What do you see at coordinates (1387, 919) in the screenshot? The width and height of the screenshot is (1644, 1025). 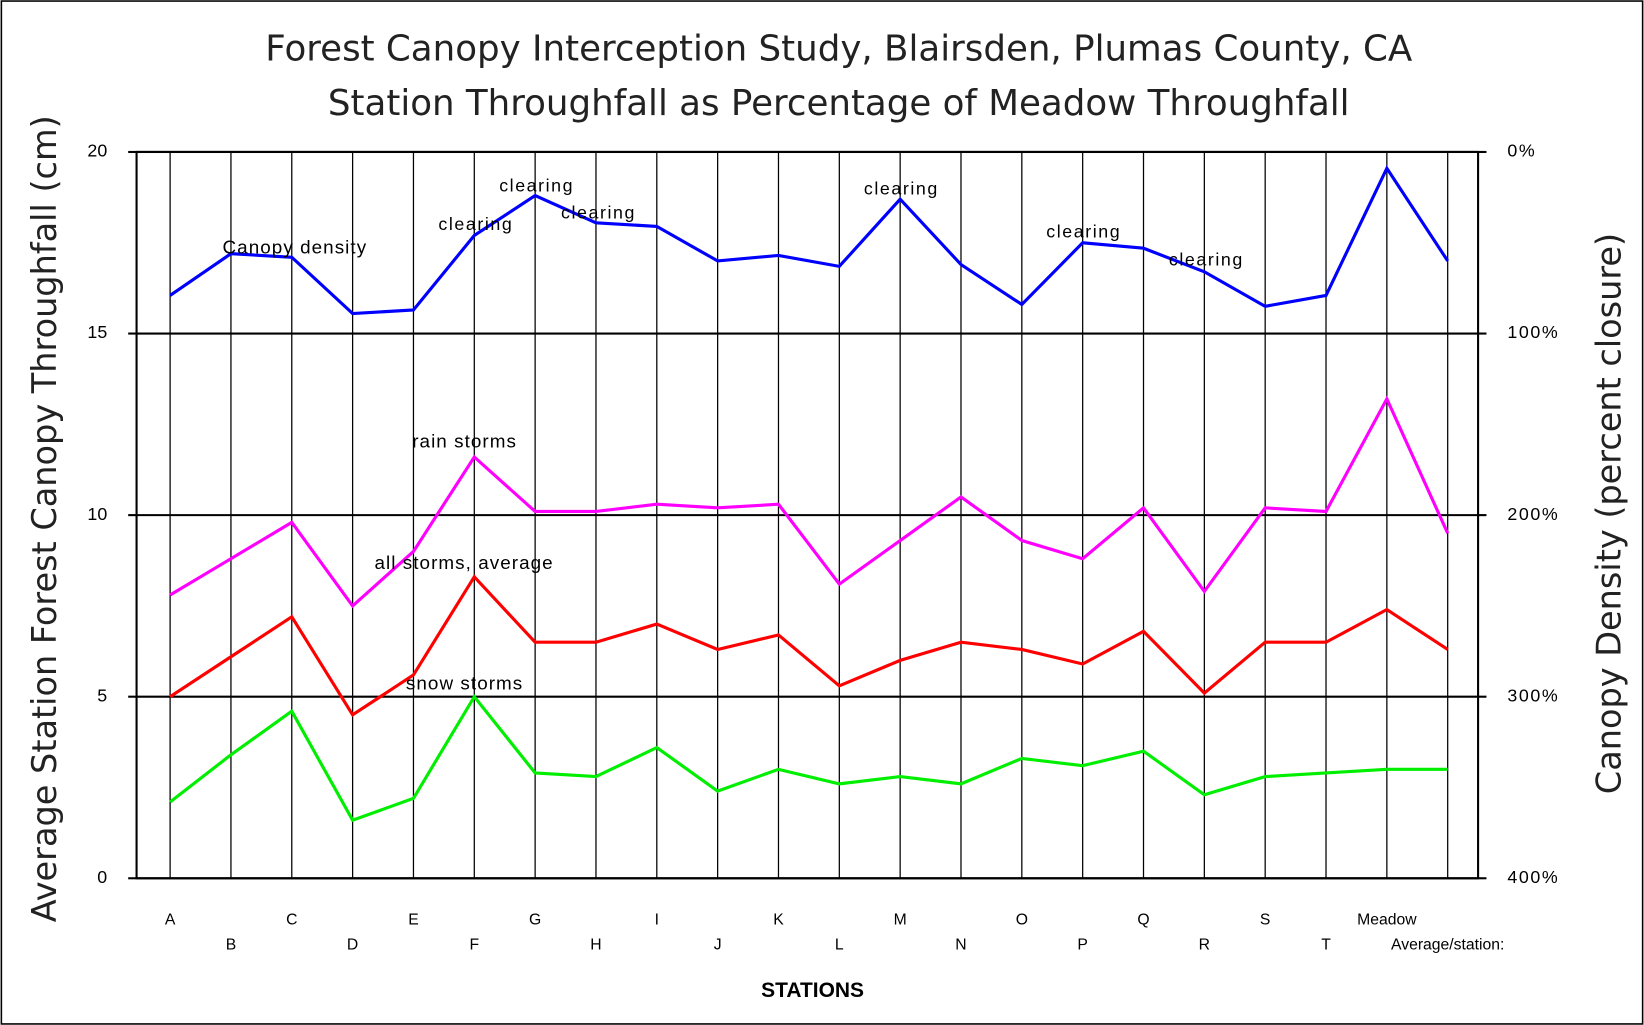 I see `x-tick-label: Meadow` at bounding box center [1387, 919].